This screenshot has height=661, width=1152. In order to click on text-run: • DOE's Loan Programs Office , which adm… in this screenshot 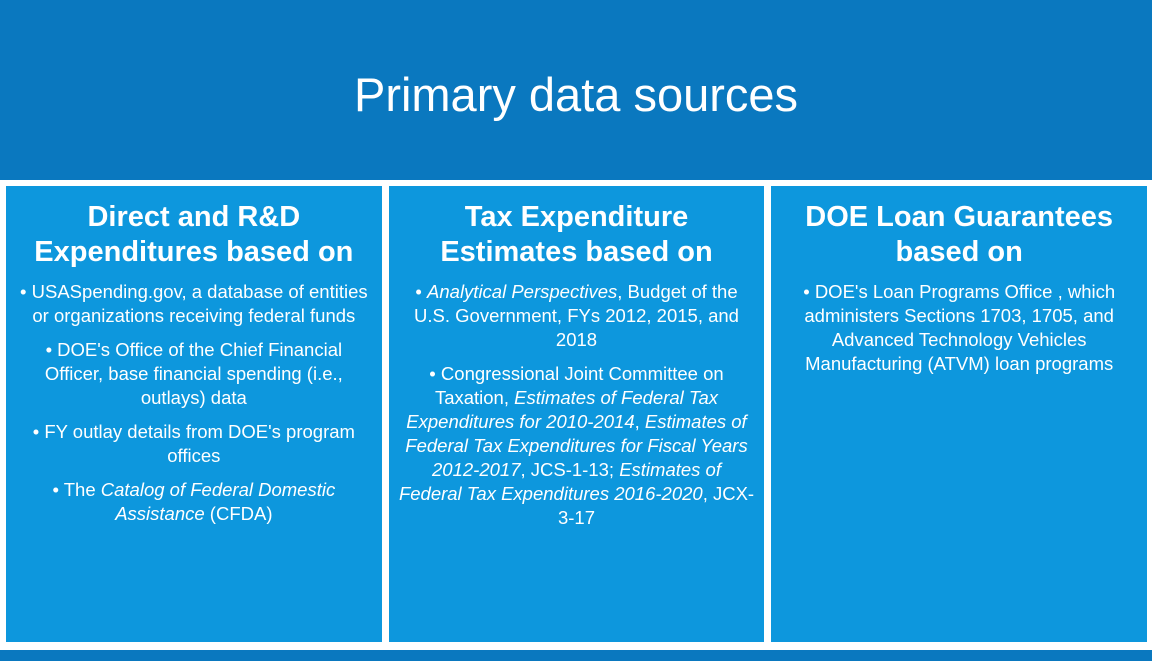, I will do `click(959, 327)`.